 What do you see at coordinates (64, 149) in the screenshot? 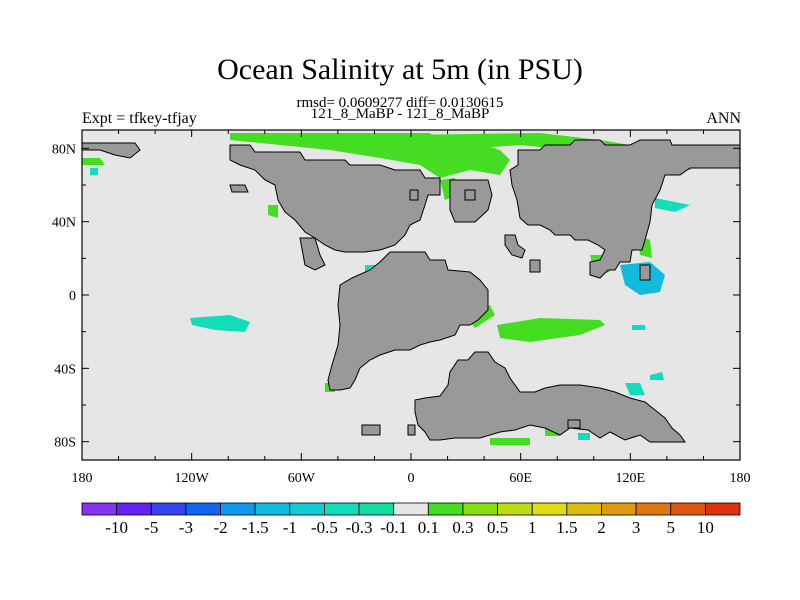
I see `y-tick-label: 80N` at bounding box center [64, 149].